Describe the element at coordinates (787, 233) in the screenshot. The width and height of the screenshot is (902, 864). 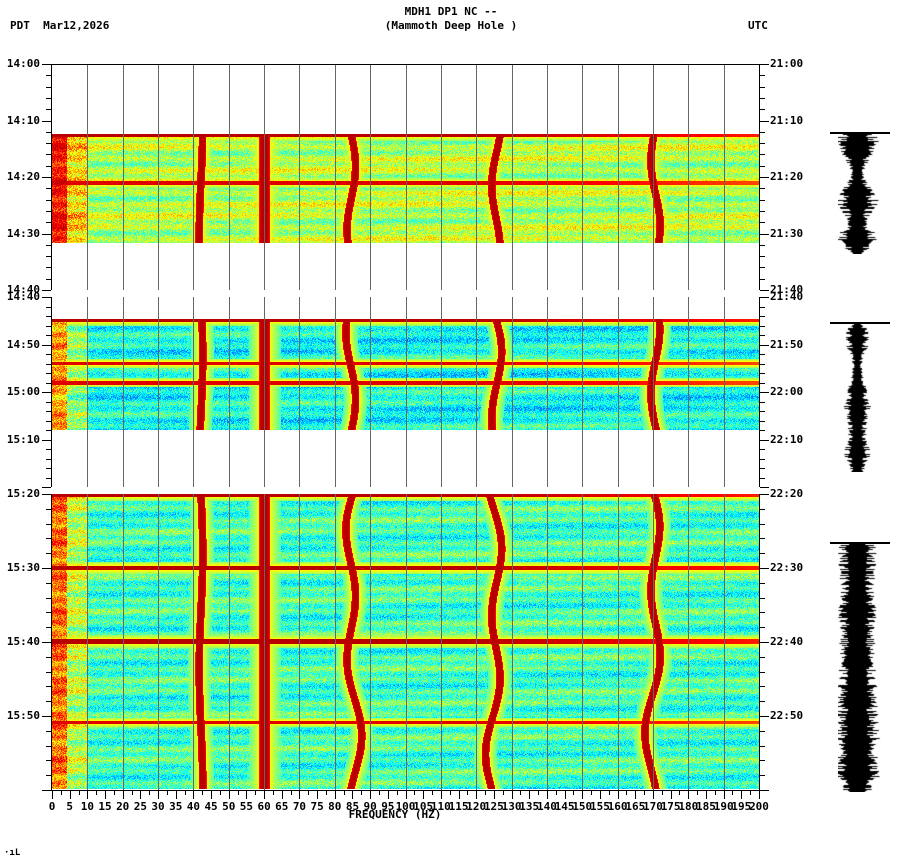
I see `right-time-label: 21:30` at that location.